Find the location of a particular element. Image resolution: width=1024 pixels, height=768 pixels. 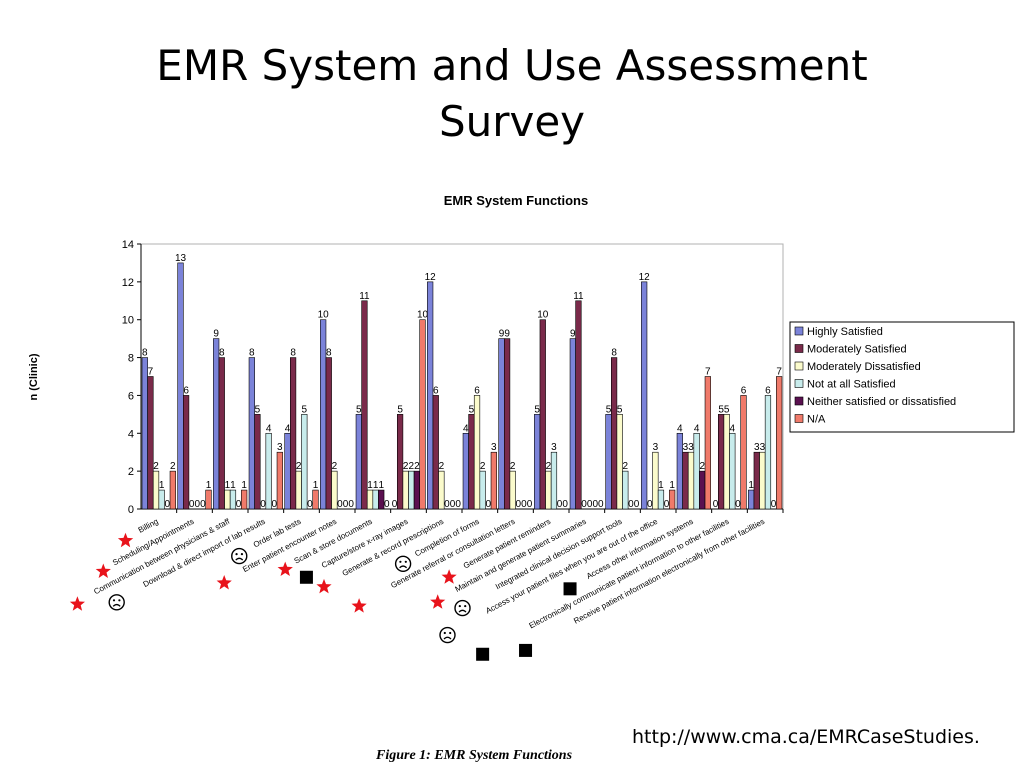

legend-entry: Highly Satisfied is located at coordinates (845, 332).